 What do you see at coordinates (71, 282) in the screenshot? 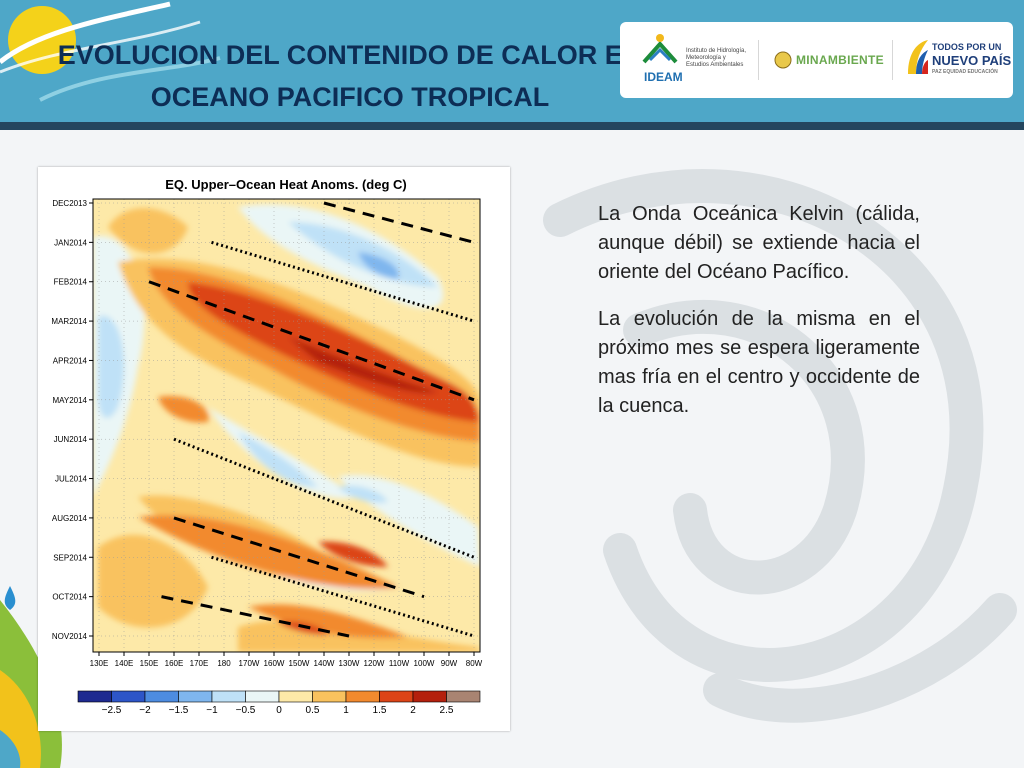
I see `y-tick-label: FEB2014` at bounding box center [71, 282].